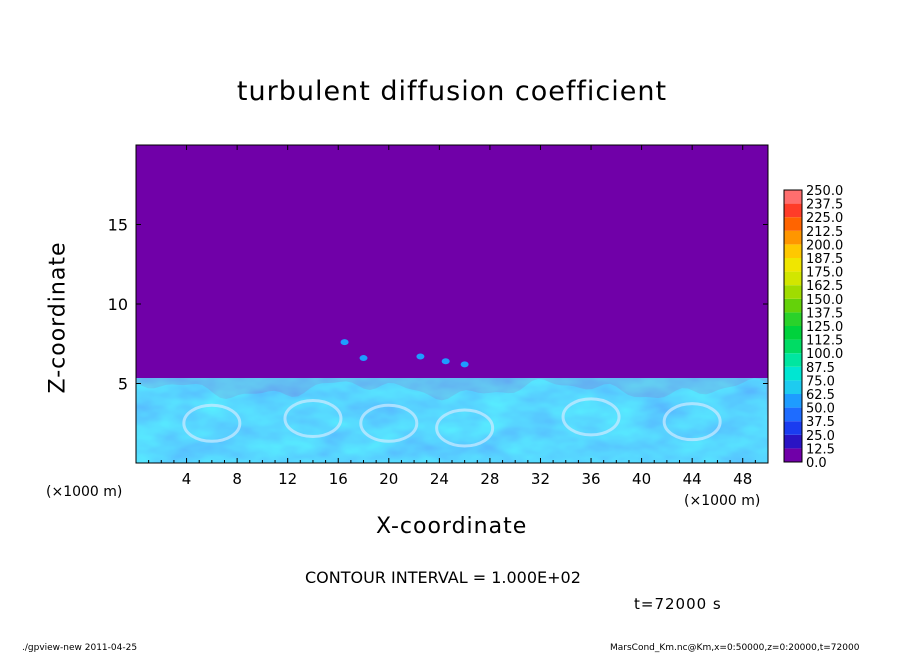 The image size is (904, 654). I want to click on x-axis-label: X-coordinate, so click(452, 526).